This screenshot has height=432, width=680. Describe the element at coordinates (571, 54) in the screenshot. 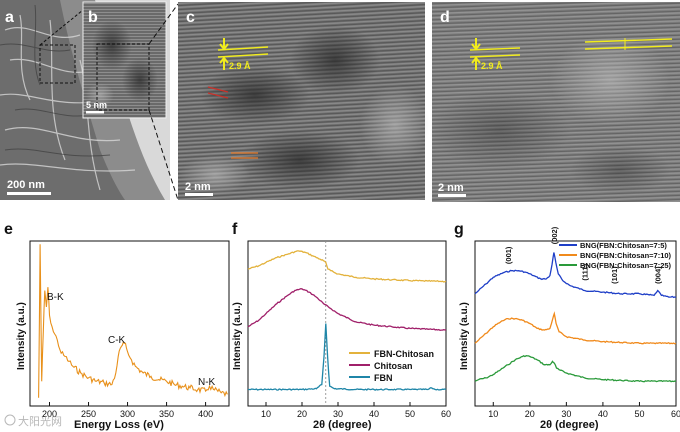

I see `panel-d-lattice-annotation: 2.9 Å` at that location.